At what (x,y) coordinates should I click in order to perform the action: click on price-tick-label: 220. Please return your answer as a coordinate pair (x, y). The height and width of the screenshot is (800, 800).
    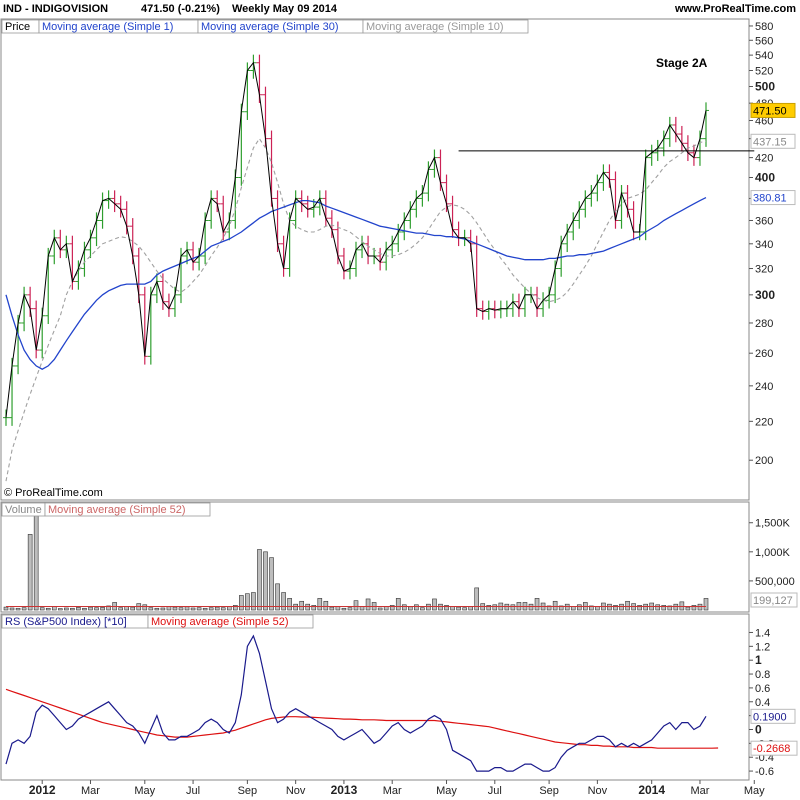
    Looking at the image, I should click on (764, 422).